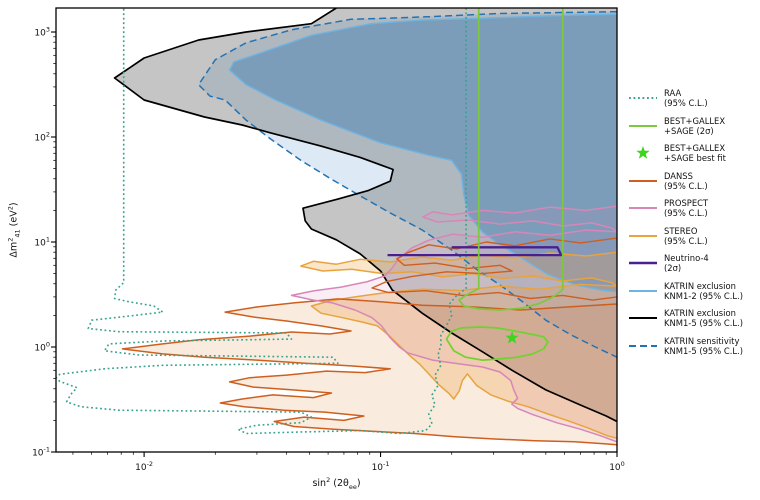 The width and height of the screenshot is (760, 500). Describe the element at coordinates (617, 466) in the screenshot. I see `x-tick-label: 10⁰` at that location.